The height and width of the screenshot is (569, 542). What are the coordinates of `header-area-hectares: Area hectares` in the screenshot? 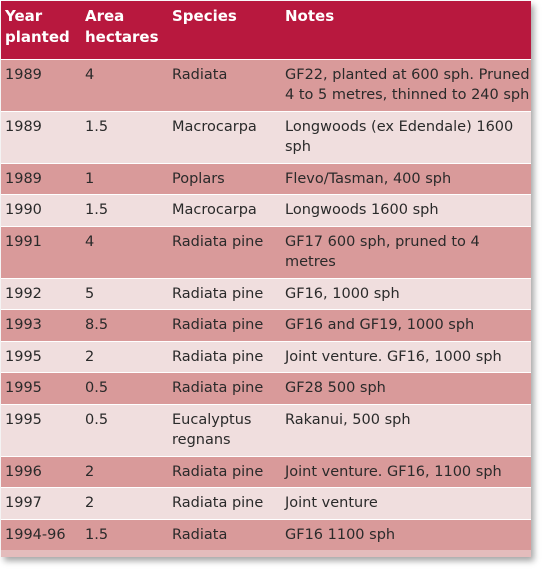 It's located at (124, 30).